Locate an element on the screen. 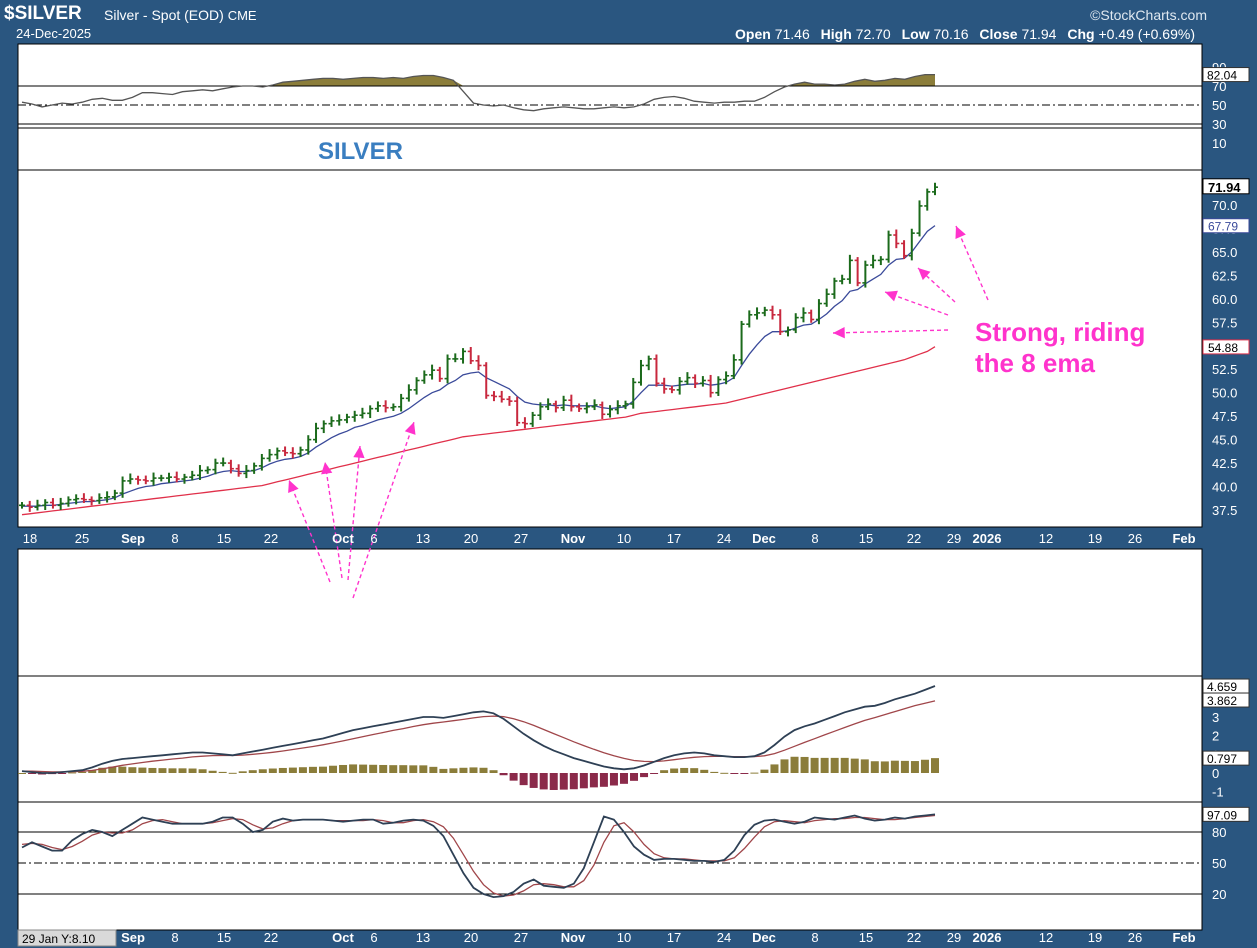 This screenshot has height=948, width=1257. macd-tick-label: 2 is located at coordinates (1215, 736).